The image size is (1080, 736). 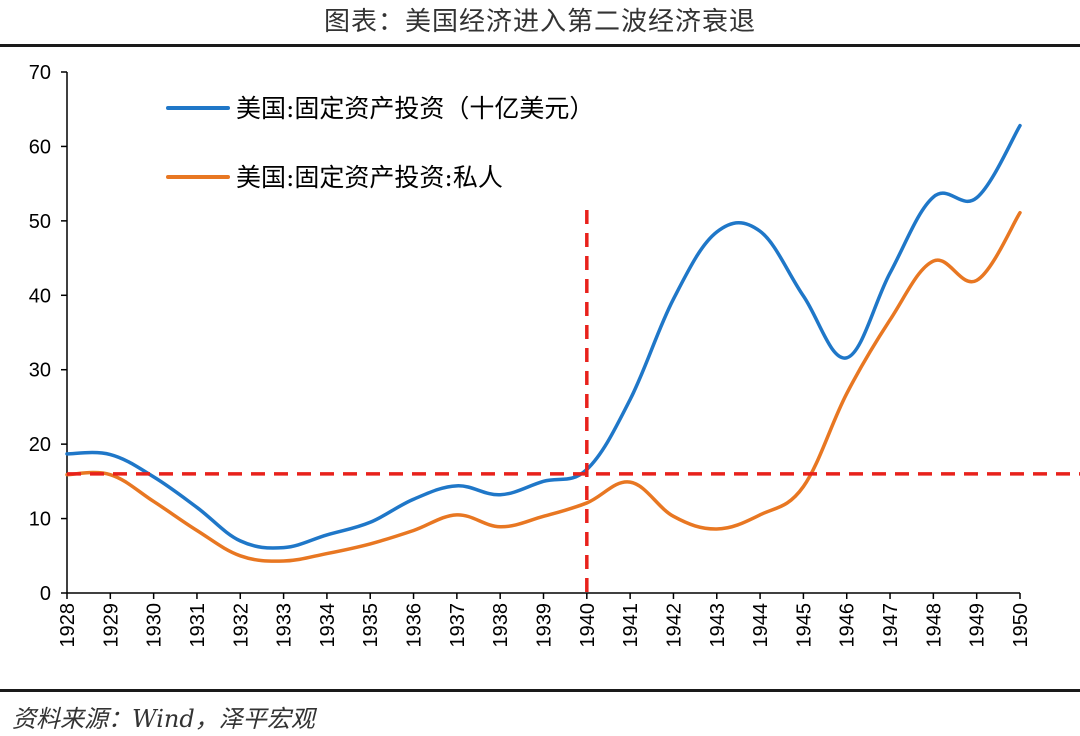 What do you see at coordinates (978, 625) in the screenshot?
I see `x-tick-label: 1949` at bounding box center [978, 625].